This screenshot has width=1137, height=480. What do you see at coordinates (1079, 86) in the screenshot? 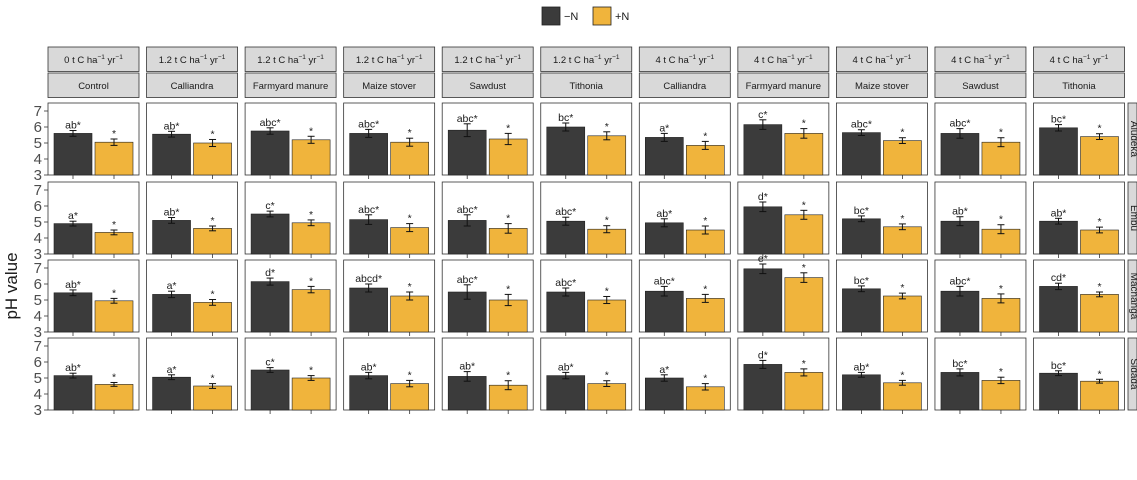
I see `strip-treatment-label: Tithonia` at bounding box center [1079, 86].